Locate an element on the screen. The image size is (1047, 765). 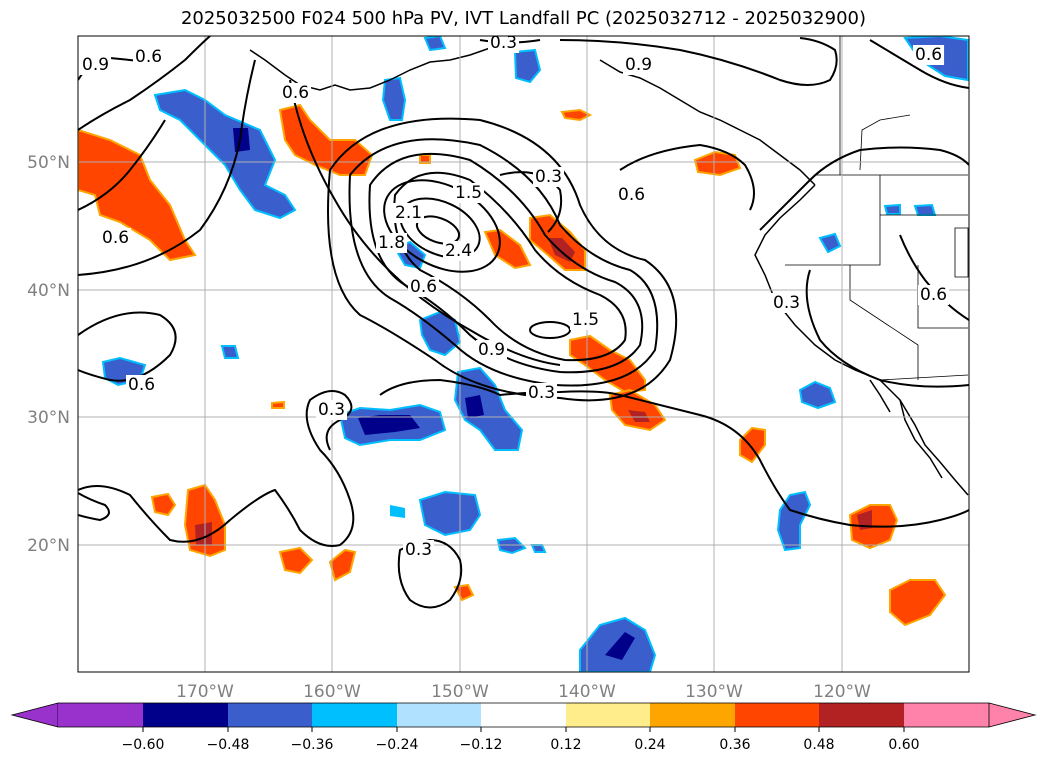
lon-tick-label: 130°W is located at coordinates (714, 692).